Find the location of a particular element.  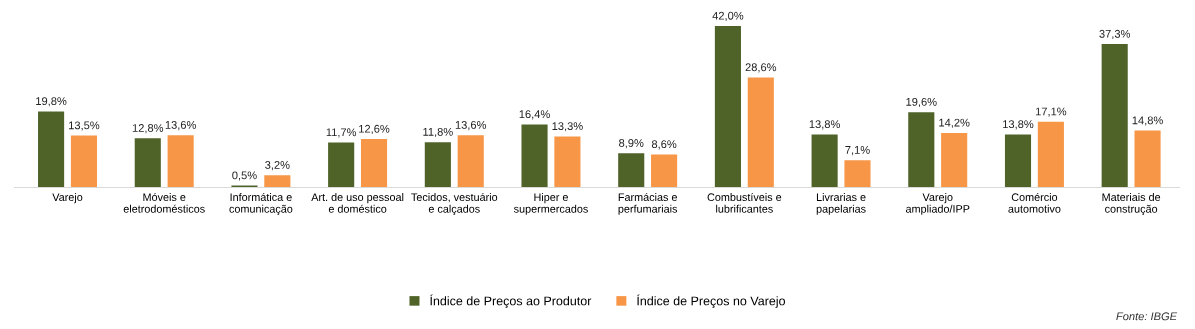

data-label: 8,6% is located at coordinates (664, 145).